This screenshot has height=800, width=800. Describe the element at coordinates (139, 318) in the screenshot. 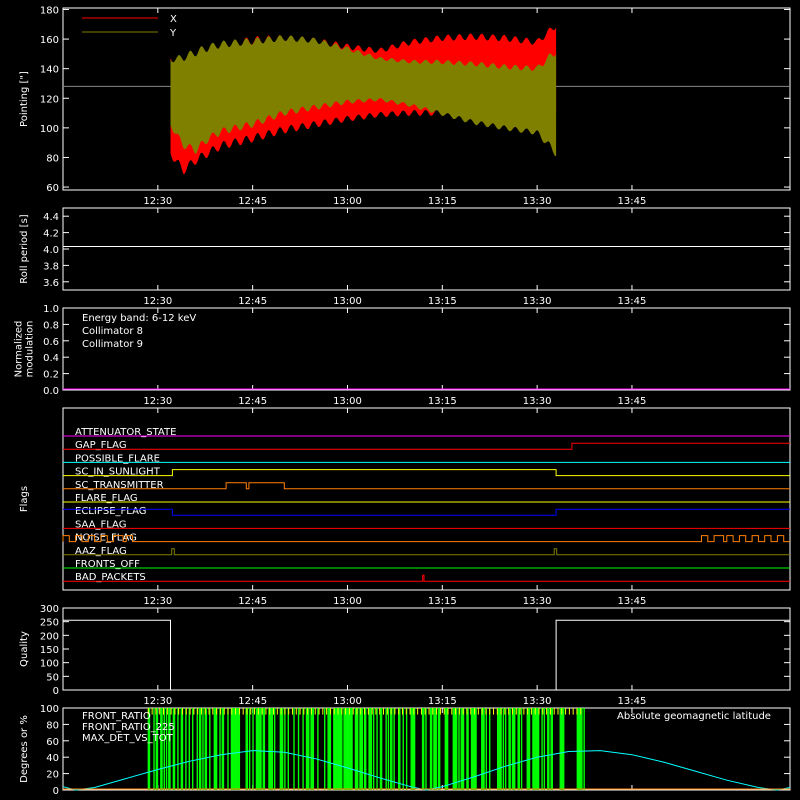

I see `legend-entry: Energy band: 6-12 keV` at that location.